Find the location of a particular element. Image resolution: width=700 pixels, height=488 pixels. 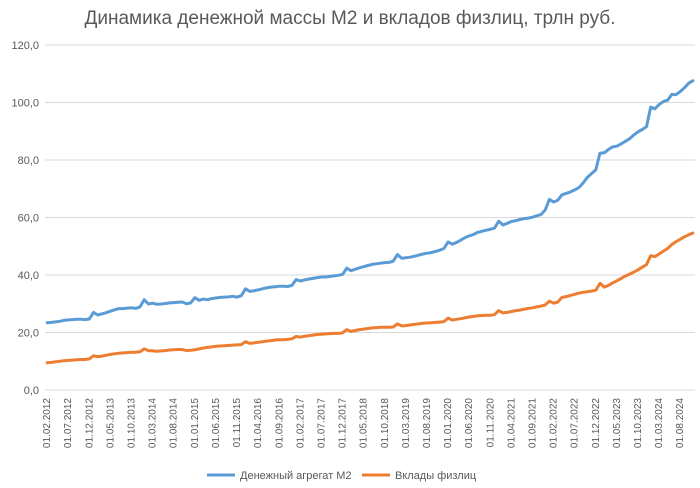

x-tick-label: 01.11.2020 is located at coordinates (490, 423).